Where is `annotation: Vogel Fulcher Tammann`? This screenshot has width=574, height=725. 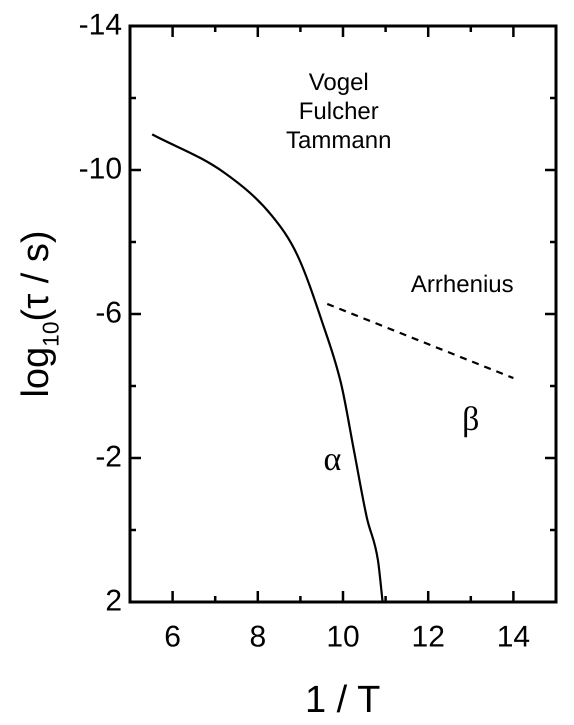
annotation: Vogel Fulcher Tammann is located at coordinates (339, 111).